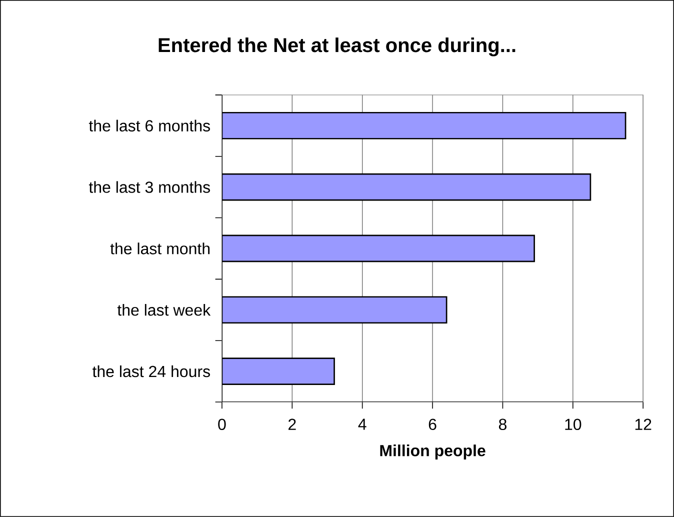  What do you see at coordinates (292, 424) in the screenshot?
I see `x-tick-label: 2` at bounding box center [292, 424].